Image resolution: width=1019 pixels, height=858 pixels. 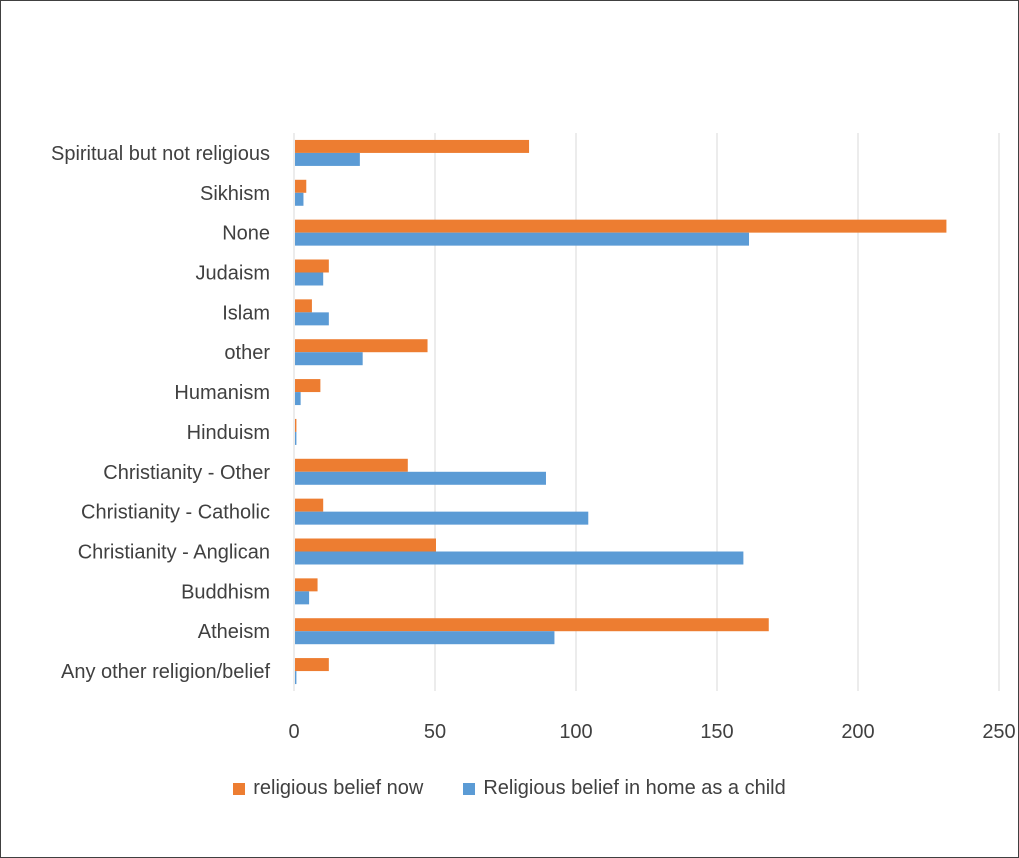 What do you see at coordinates (222, 393) in the screenshot?
I see `category-label: Humanism` at bounding box center [222, 393].